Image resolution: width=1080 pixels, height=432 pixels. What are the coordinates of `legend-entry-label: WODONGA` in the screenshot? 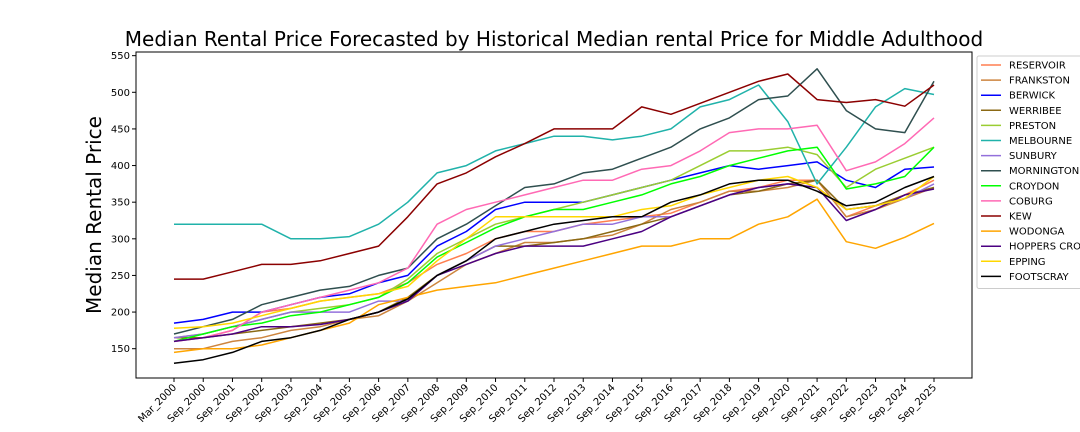 It's located at (1037, 232).